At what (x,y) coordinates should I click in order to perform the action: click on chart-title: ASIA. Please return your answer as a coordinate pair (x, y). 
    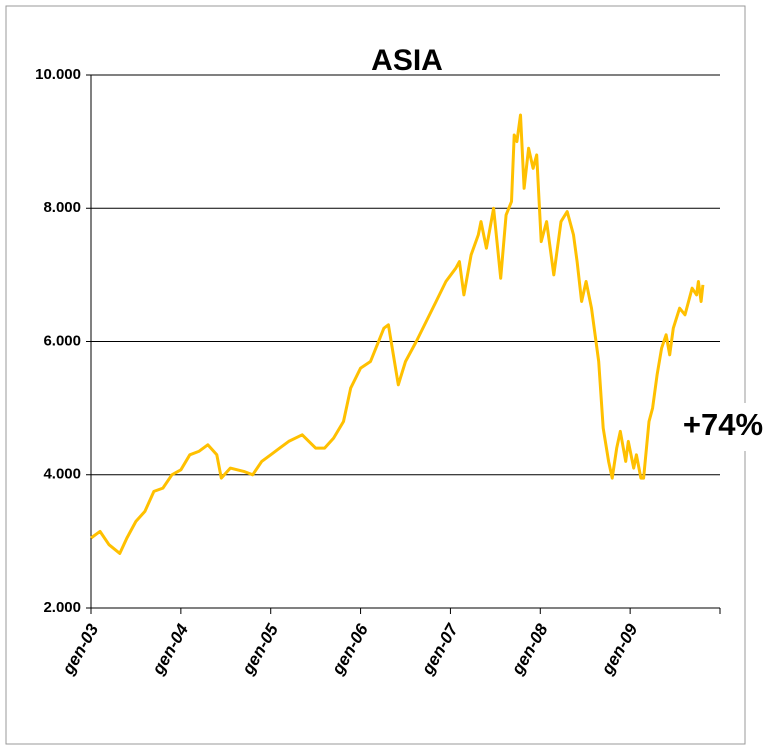
    Looking at the image, I should click on (407, 60).